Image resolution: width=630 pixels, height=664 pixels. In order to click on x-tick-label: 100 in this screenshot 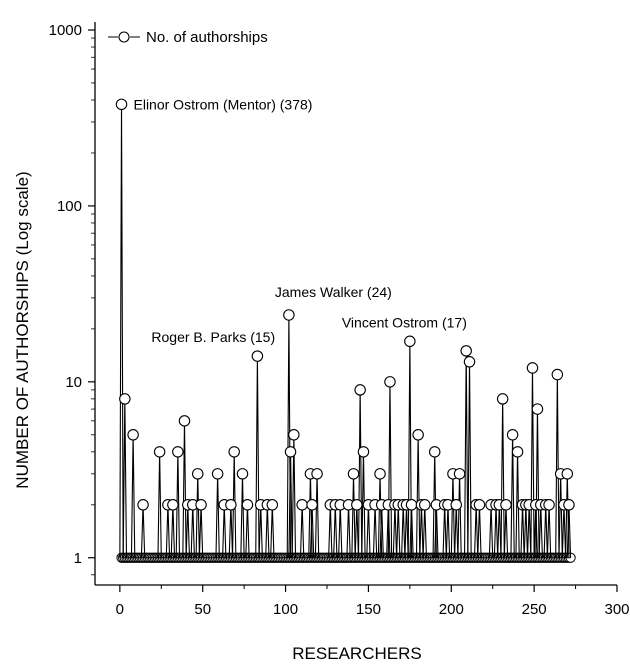, I will do `click(285, 609)`.